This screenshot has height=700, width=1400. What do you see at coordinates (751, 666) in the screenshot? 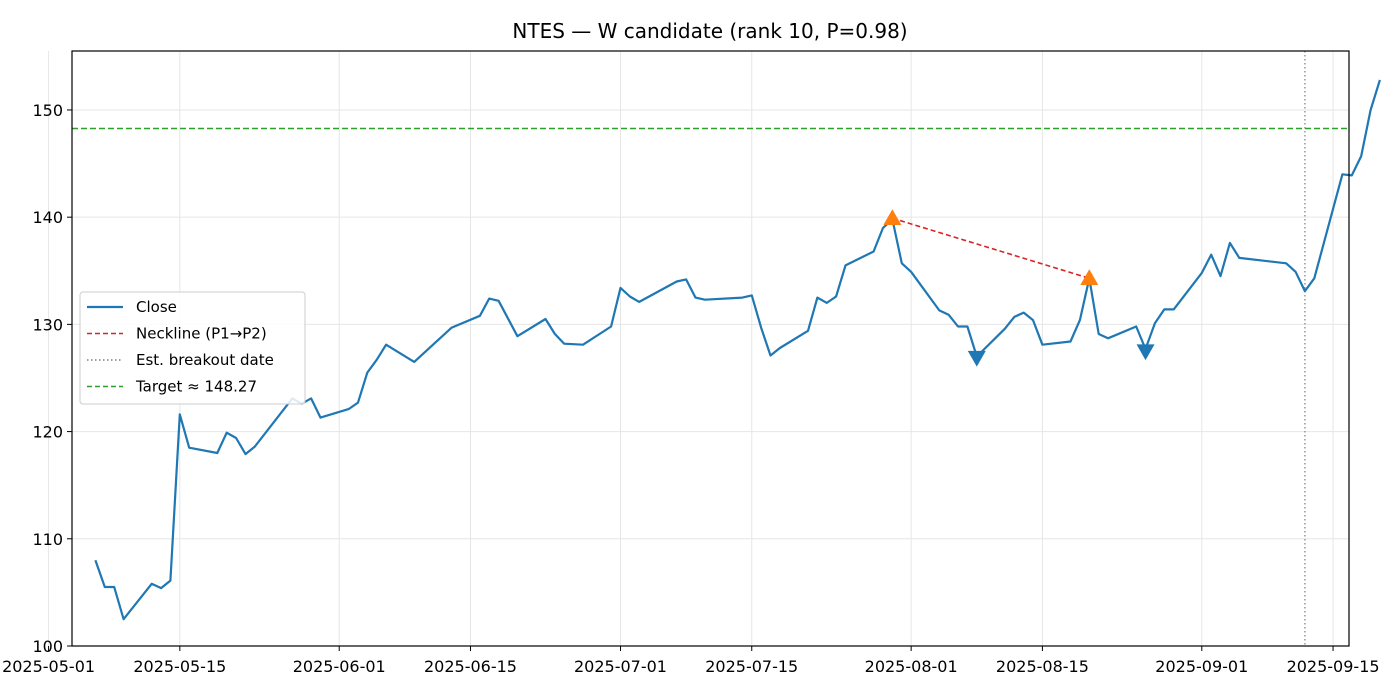
I see `x-tick-label: 2025-07-15` at bounding box center [751, 666].